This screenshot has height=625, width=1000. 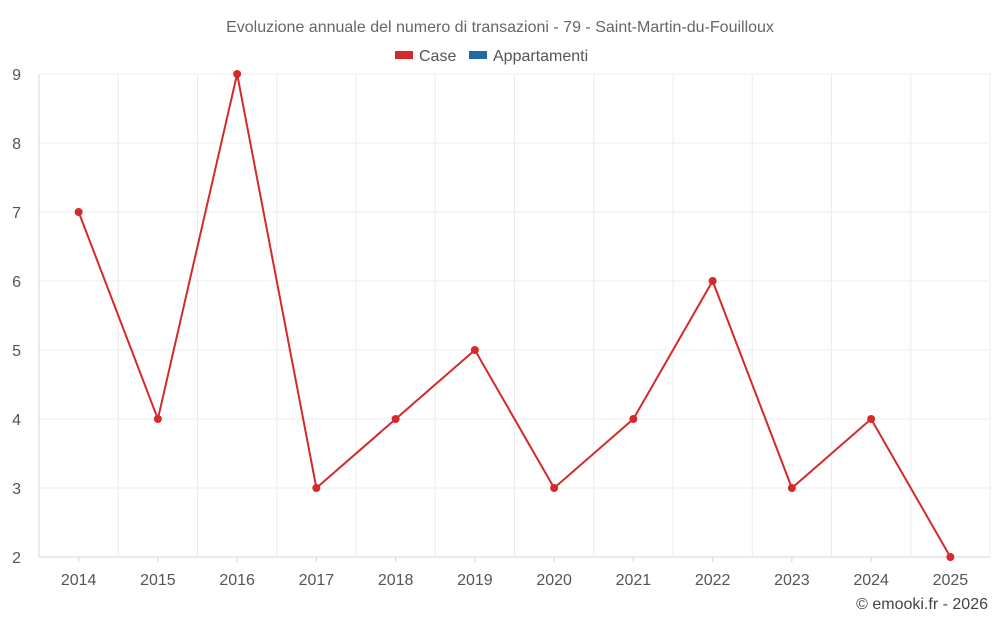 I want to click on x-tick-label: 2025, so click(x=951, y=580).